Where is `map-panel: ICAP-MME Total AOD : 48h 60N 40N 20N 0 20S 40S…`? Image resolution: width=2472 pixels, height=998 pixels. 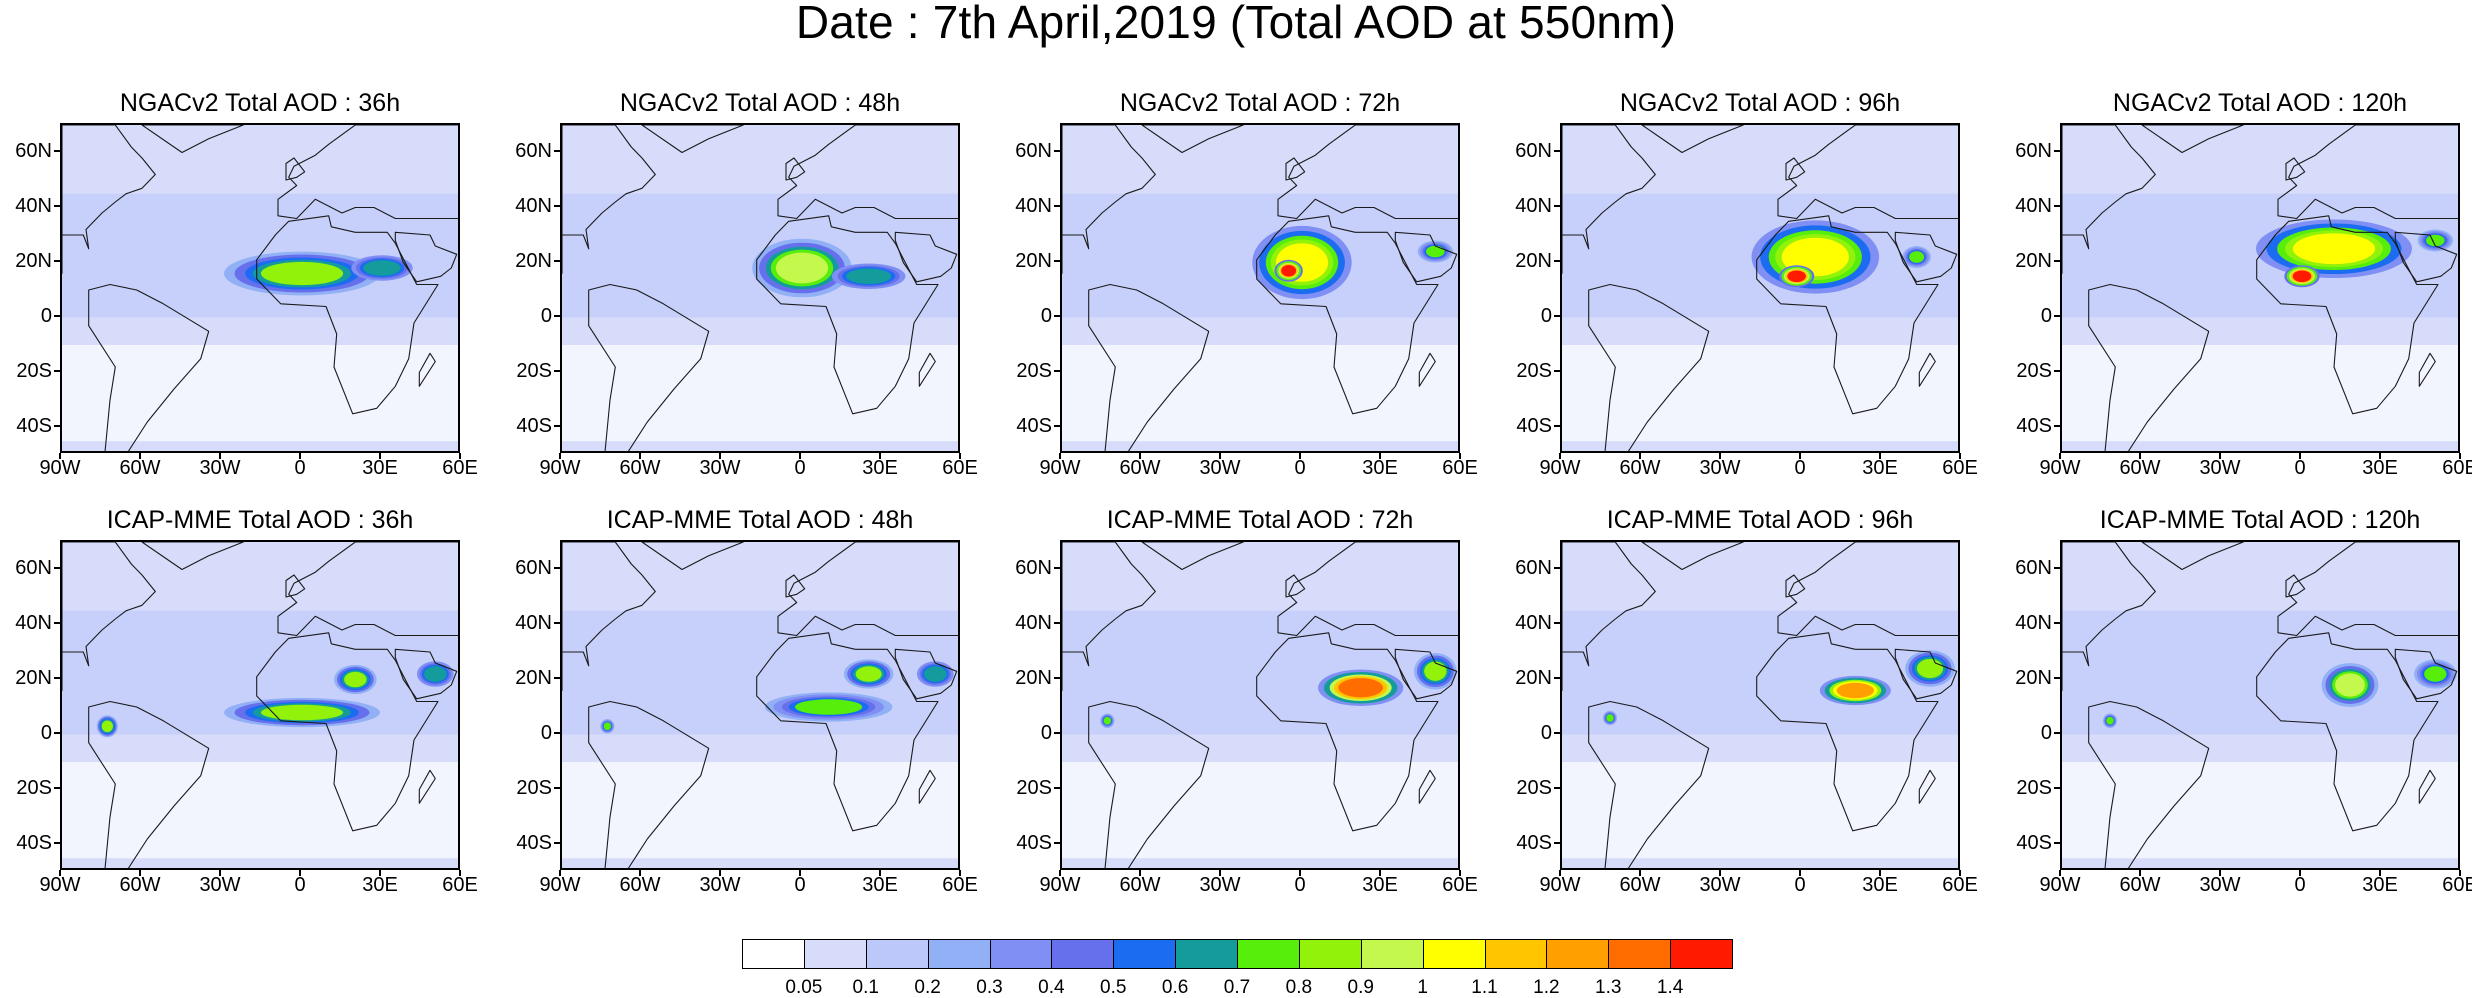 map-panel: ICAP-MME Total AOD : 48h 60N 40N 20N 0 20S 40S… is located at coordinates (752, 705).